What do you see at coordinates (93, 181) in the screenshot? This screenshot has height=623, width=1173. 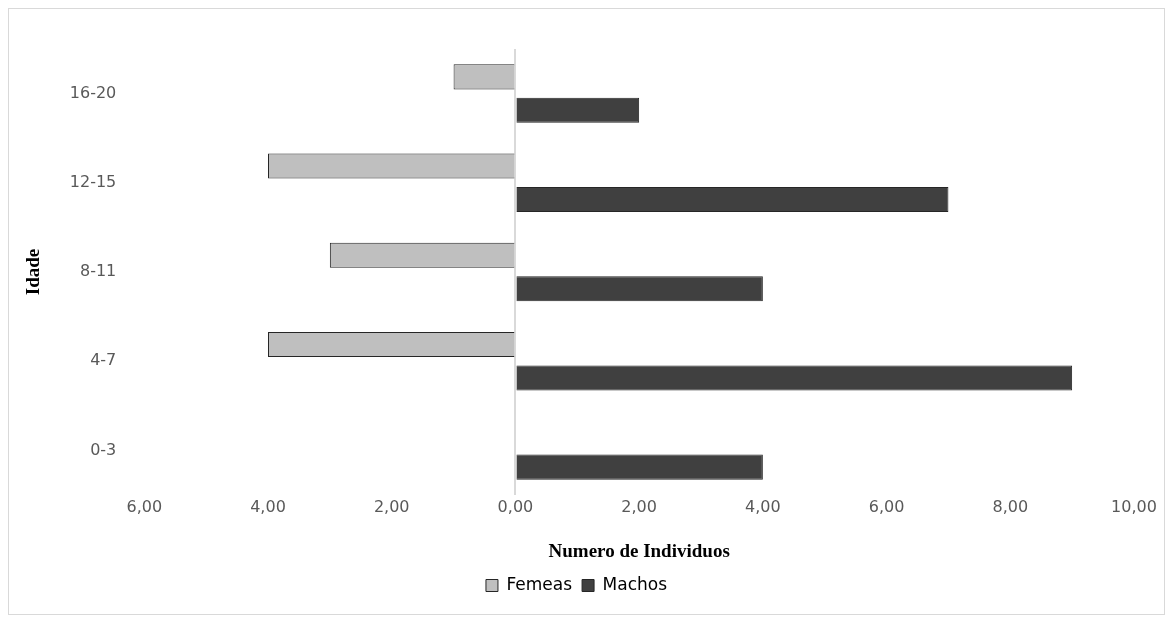 I see `y-tick-label: 12-15` at bounding box center [93, 181].